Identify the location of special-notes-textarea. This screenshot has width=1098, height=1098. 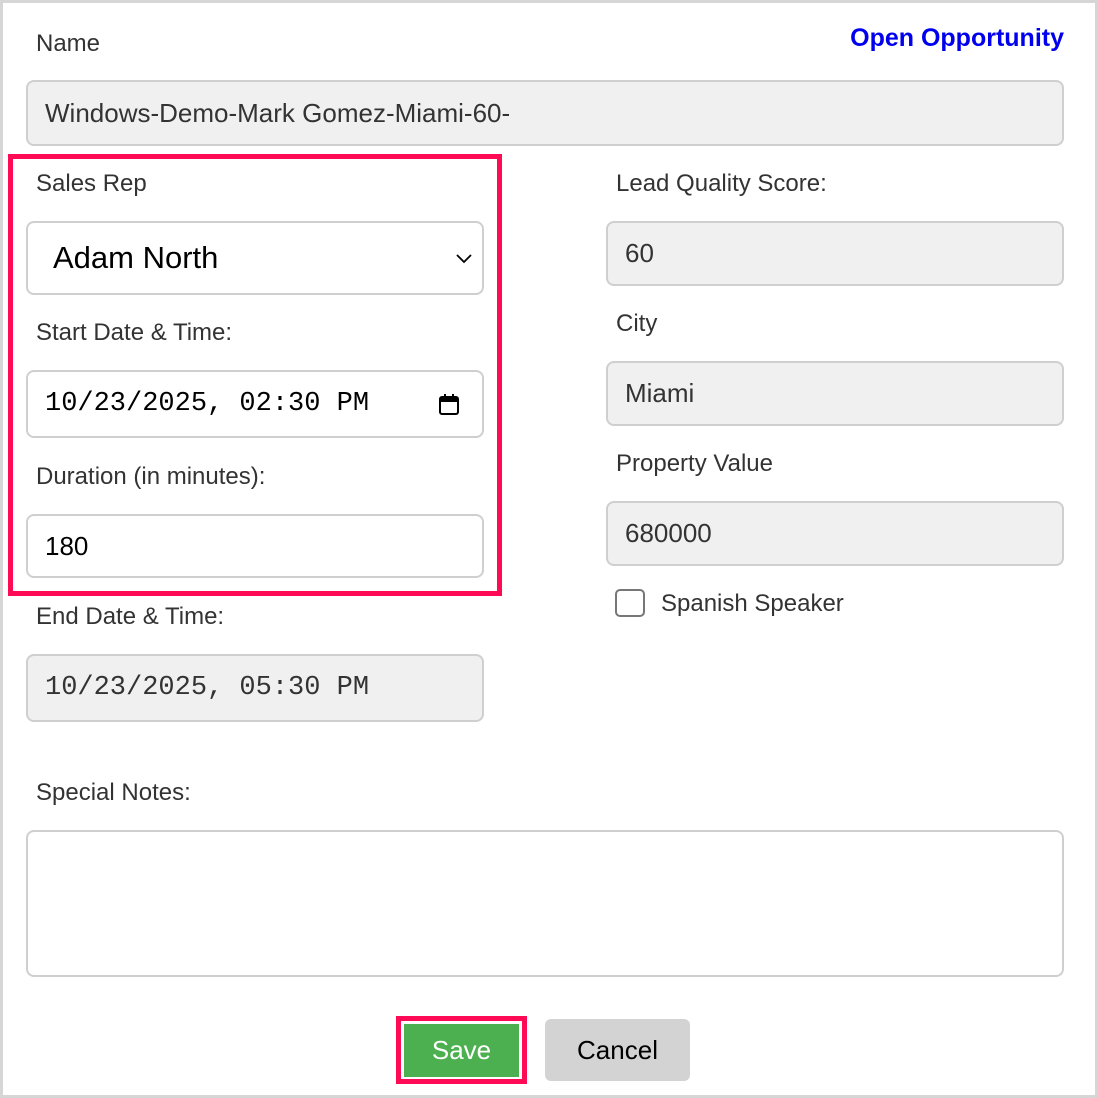
(545, 903).